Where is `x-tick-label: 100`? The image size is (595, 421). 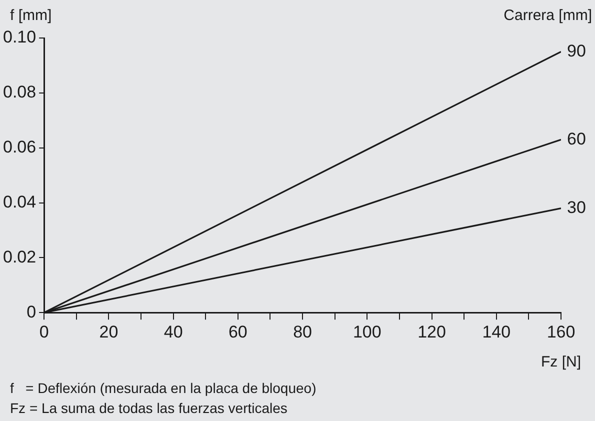
x-tick-label: 100 is located at coordinates (367, 332).